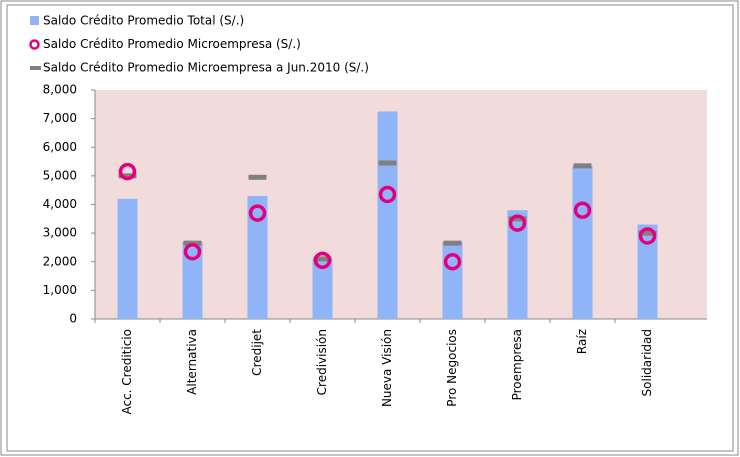  I want to click on x-tick-label: Credijet, so click(257, 352).